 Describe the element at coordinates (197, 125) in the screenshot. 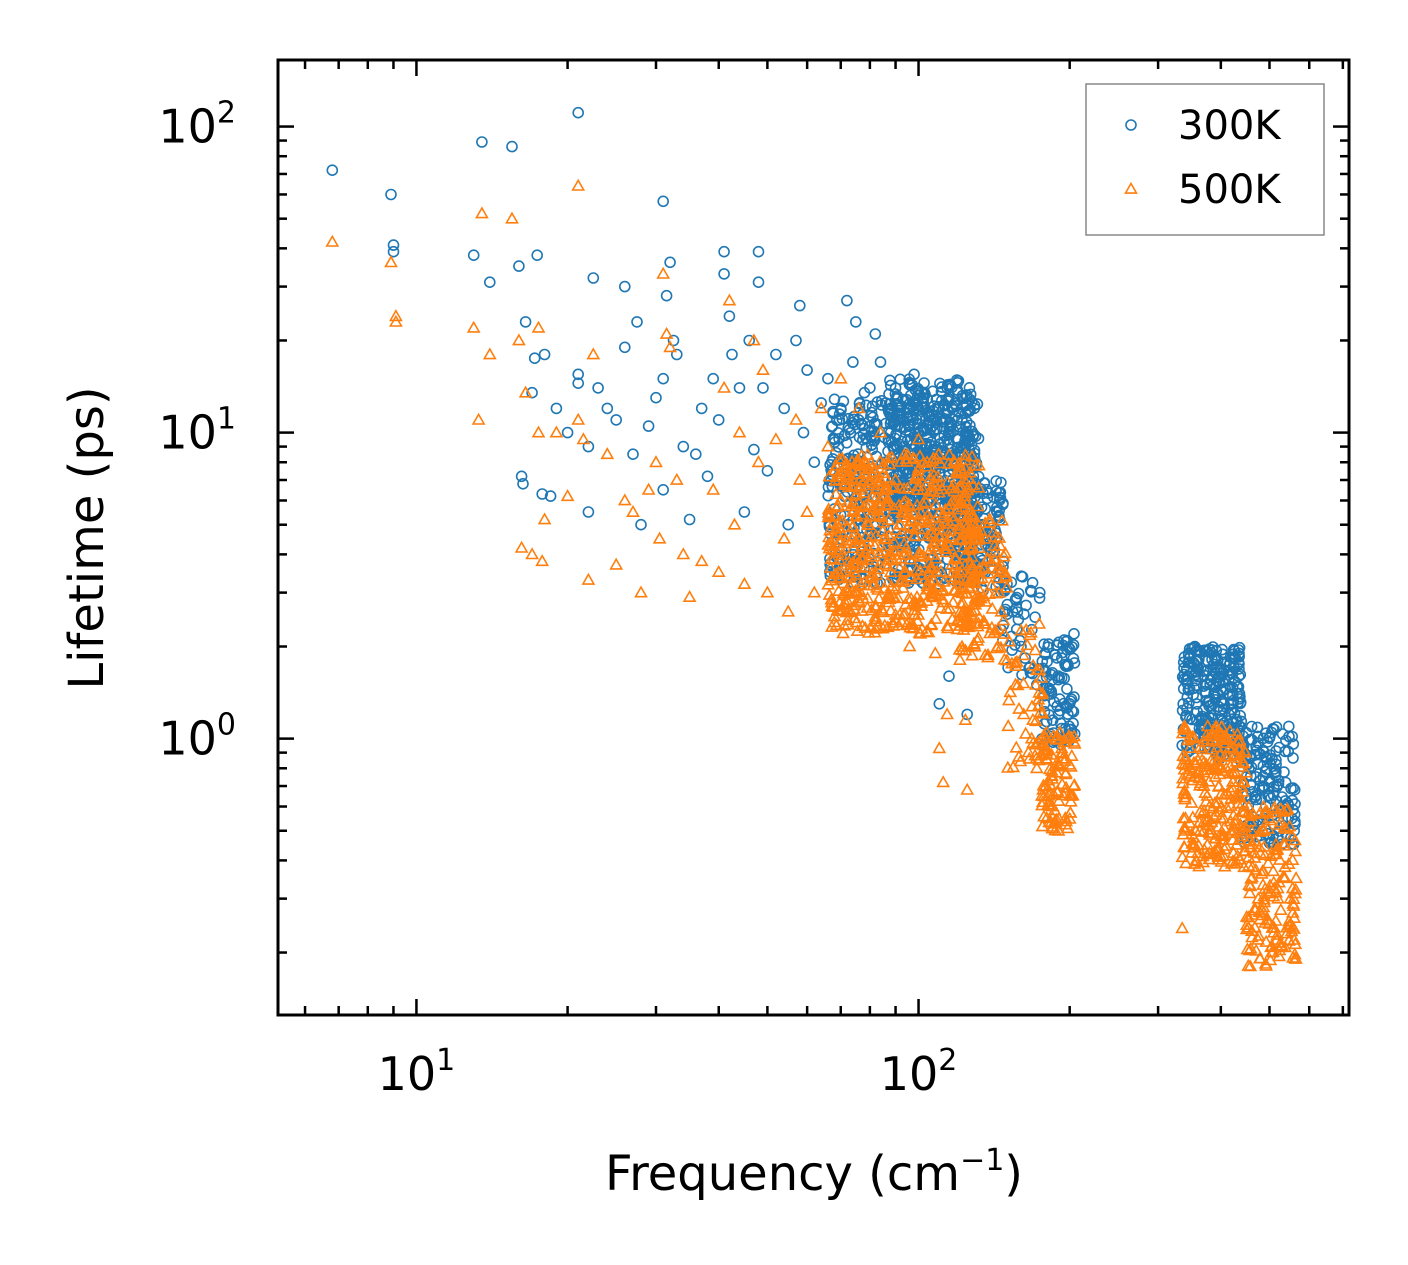

I see `y-tick-label: 102` at that location.